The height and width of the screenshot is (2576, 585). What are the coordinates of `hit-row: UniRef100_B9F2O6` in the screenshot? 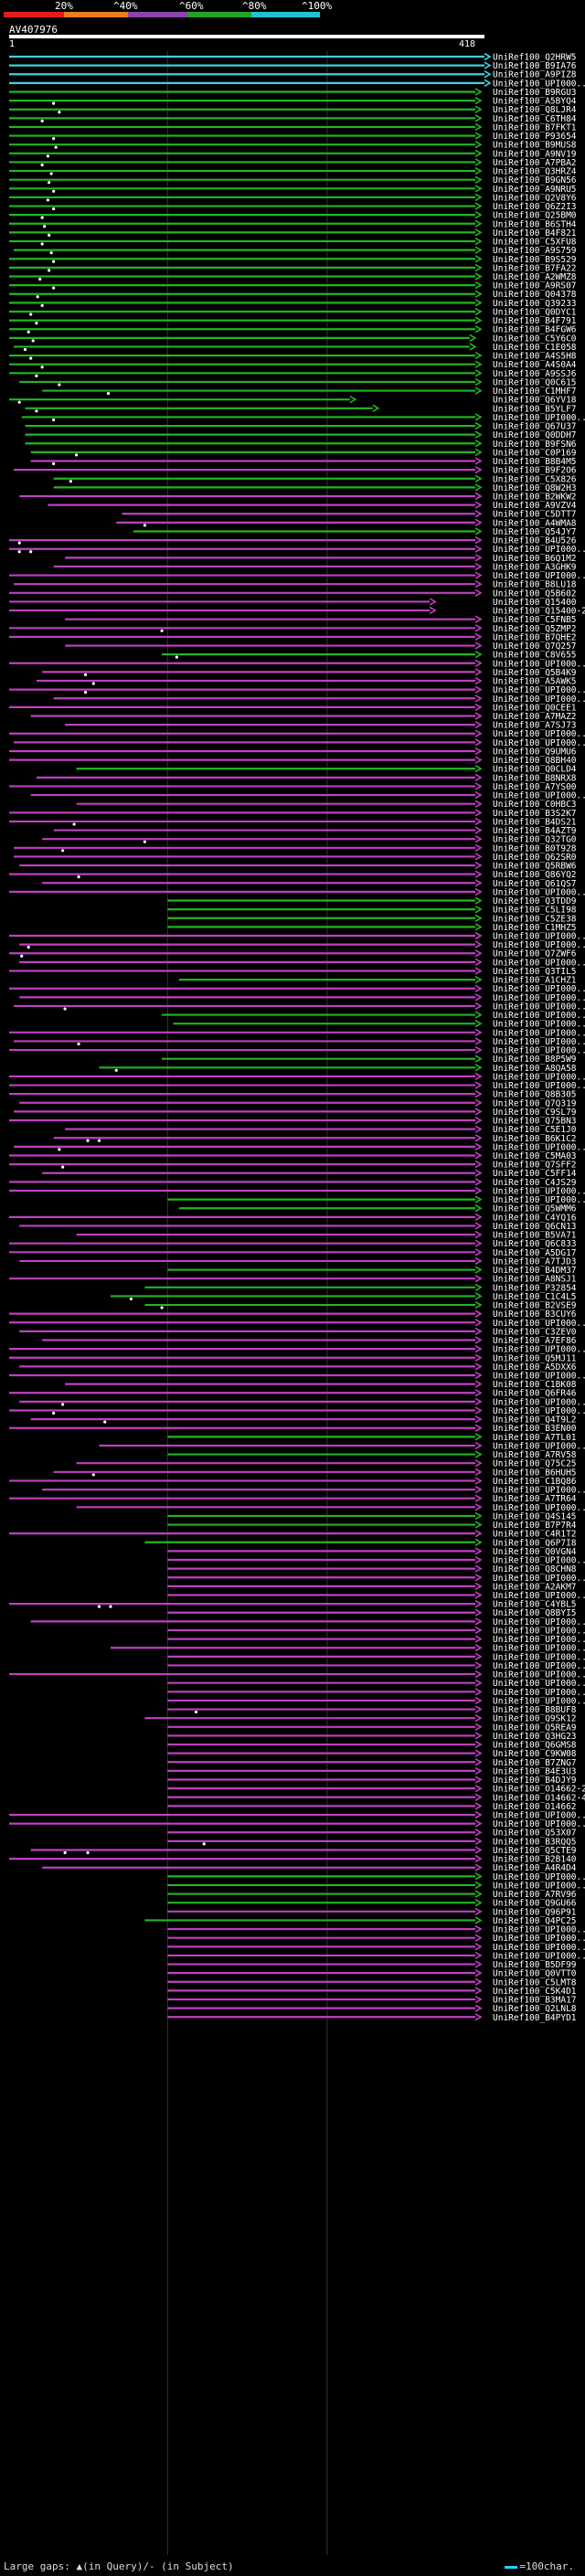 It's located at (295, 471).